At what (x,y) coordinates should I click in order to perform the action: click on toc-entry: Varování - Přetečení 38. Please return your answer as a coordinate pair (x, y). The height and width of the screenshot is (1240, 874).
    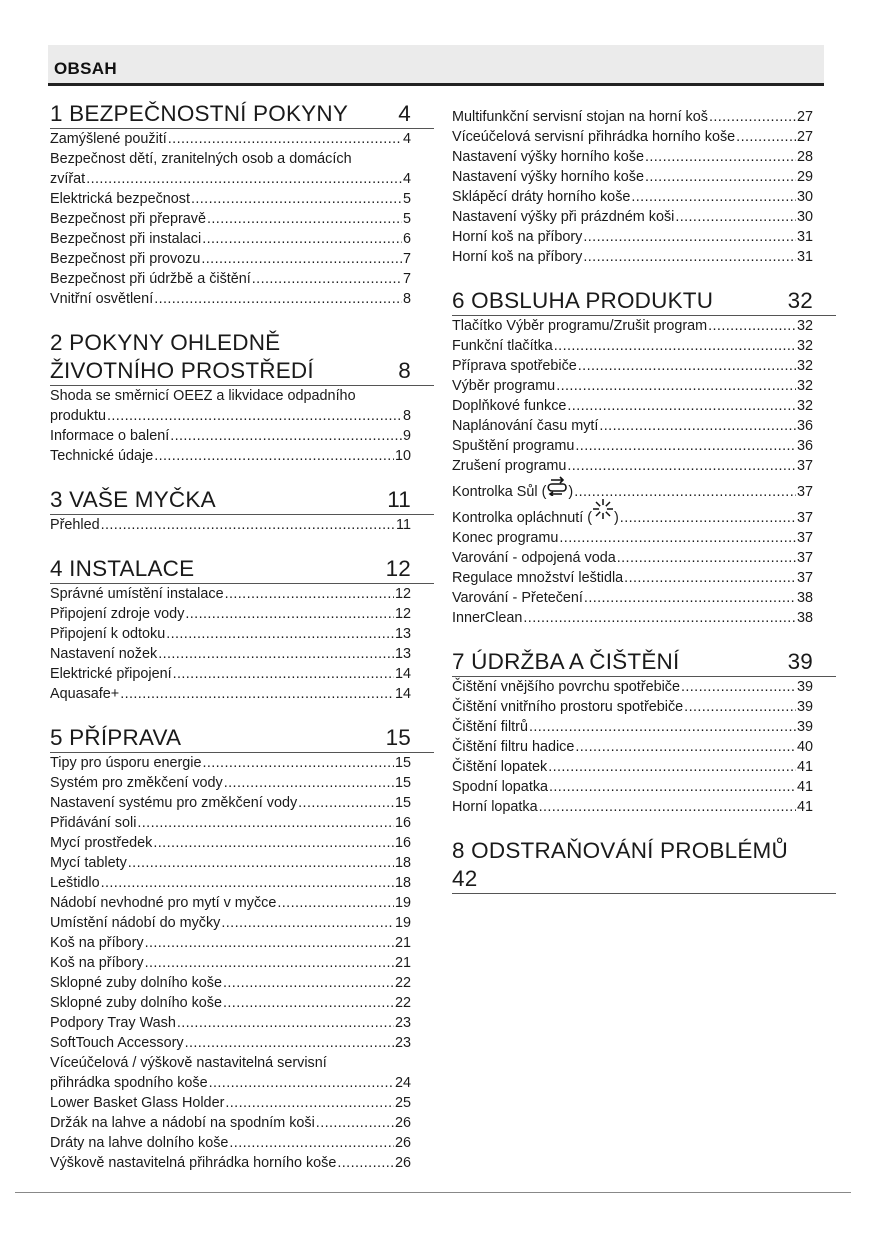
    Looking at the image, I should click on (632, 598).